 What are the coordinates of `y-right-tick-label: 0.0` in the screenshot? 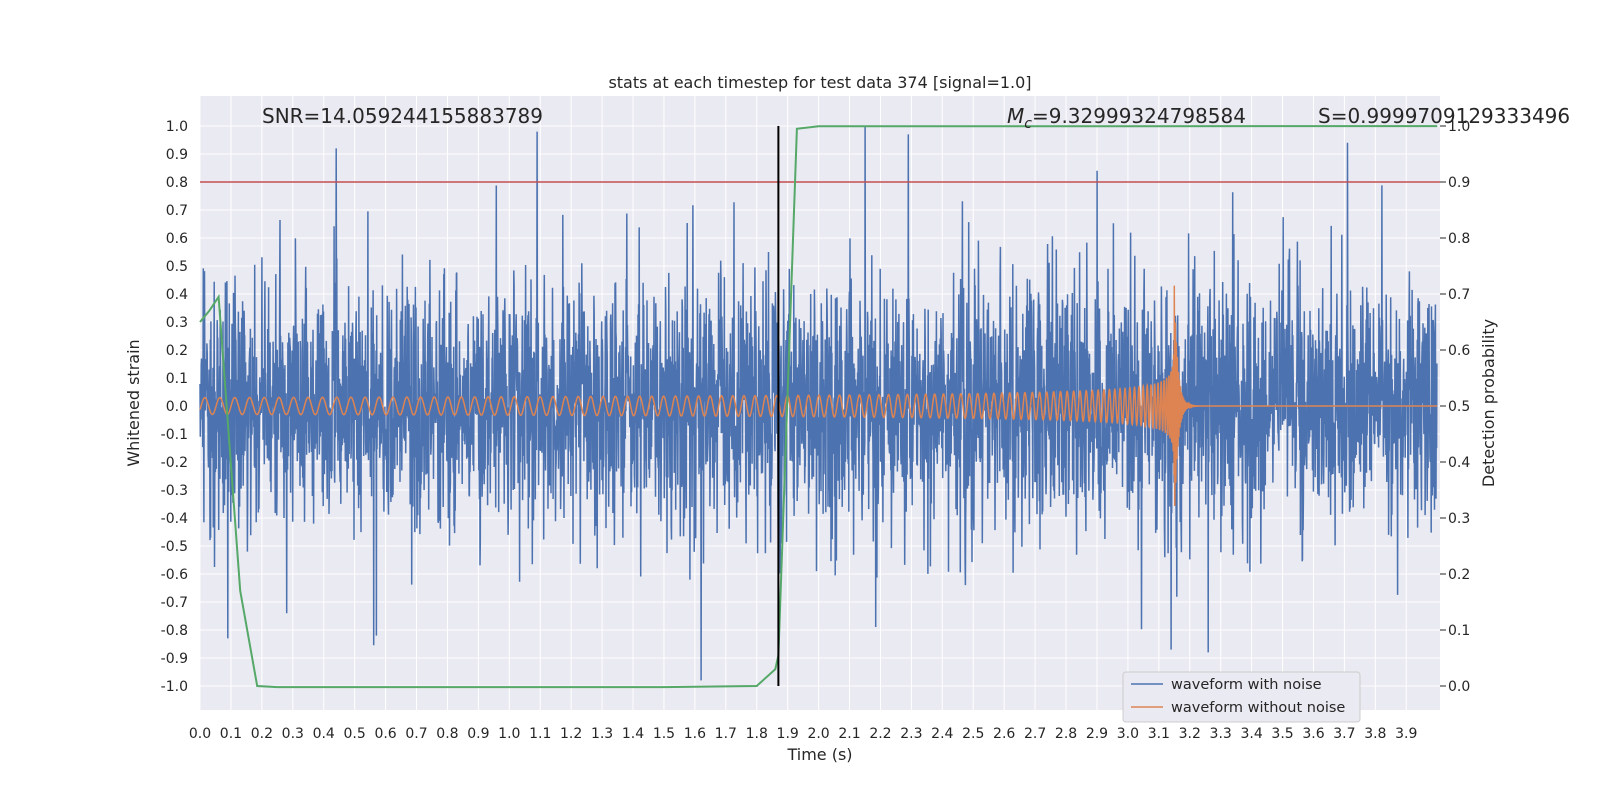 It's located at (1459, 687).